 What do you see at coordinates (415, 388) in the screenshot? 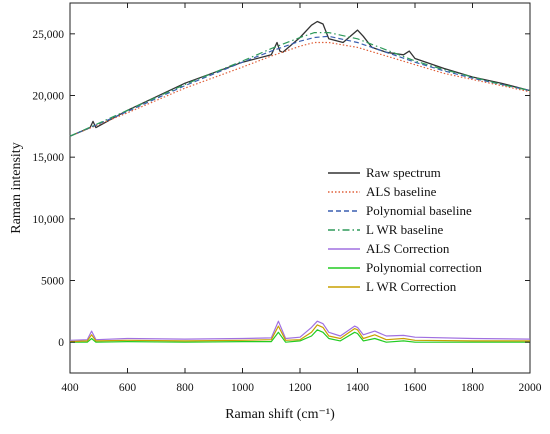
I see `x-tick-label: 1600` at bounding box center [415, 388].